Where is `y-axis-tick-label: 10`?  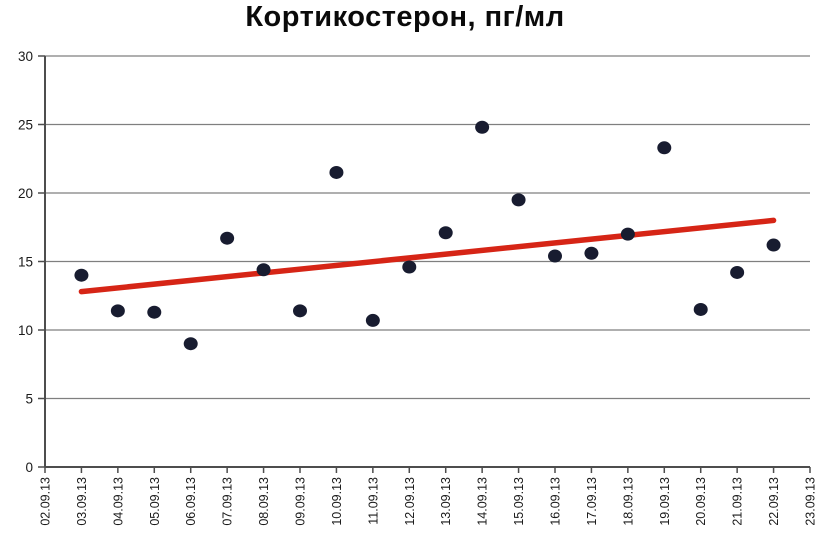
y-axis-tick-label: 10 is located at coordinates (25, 330).